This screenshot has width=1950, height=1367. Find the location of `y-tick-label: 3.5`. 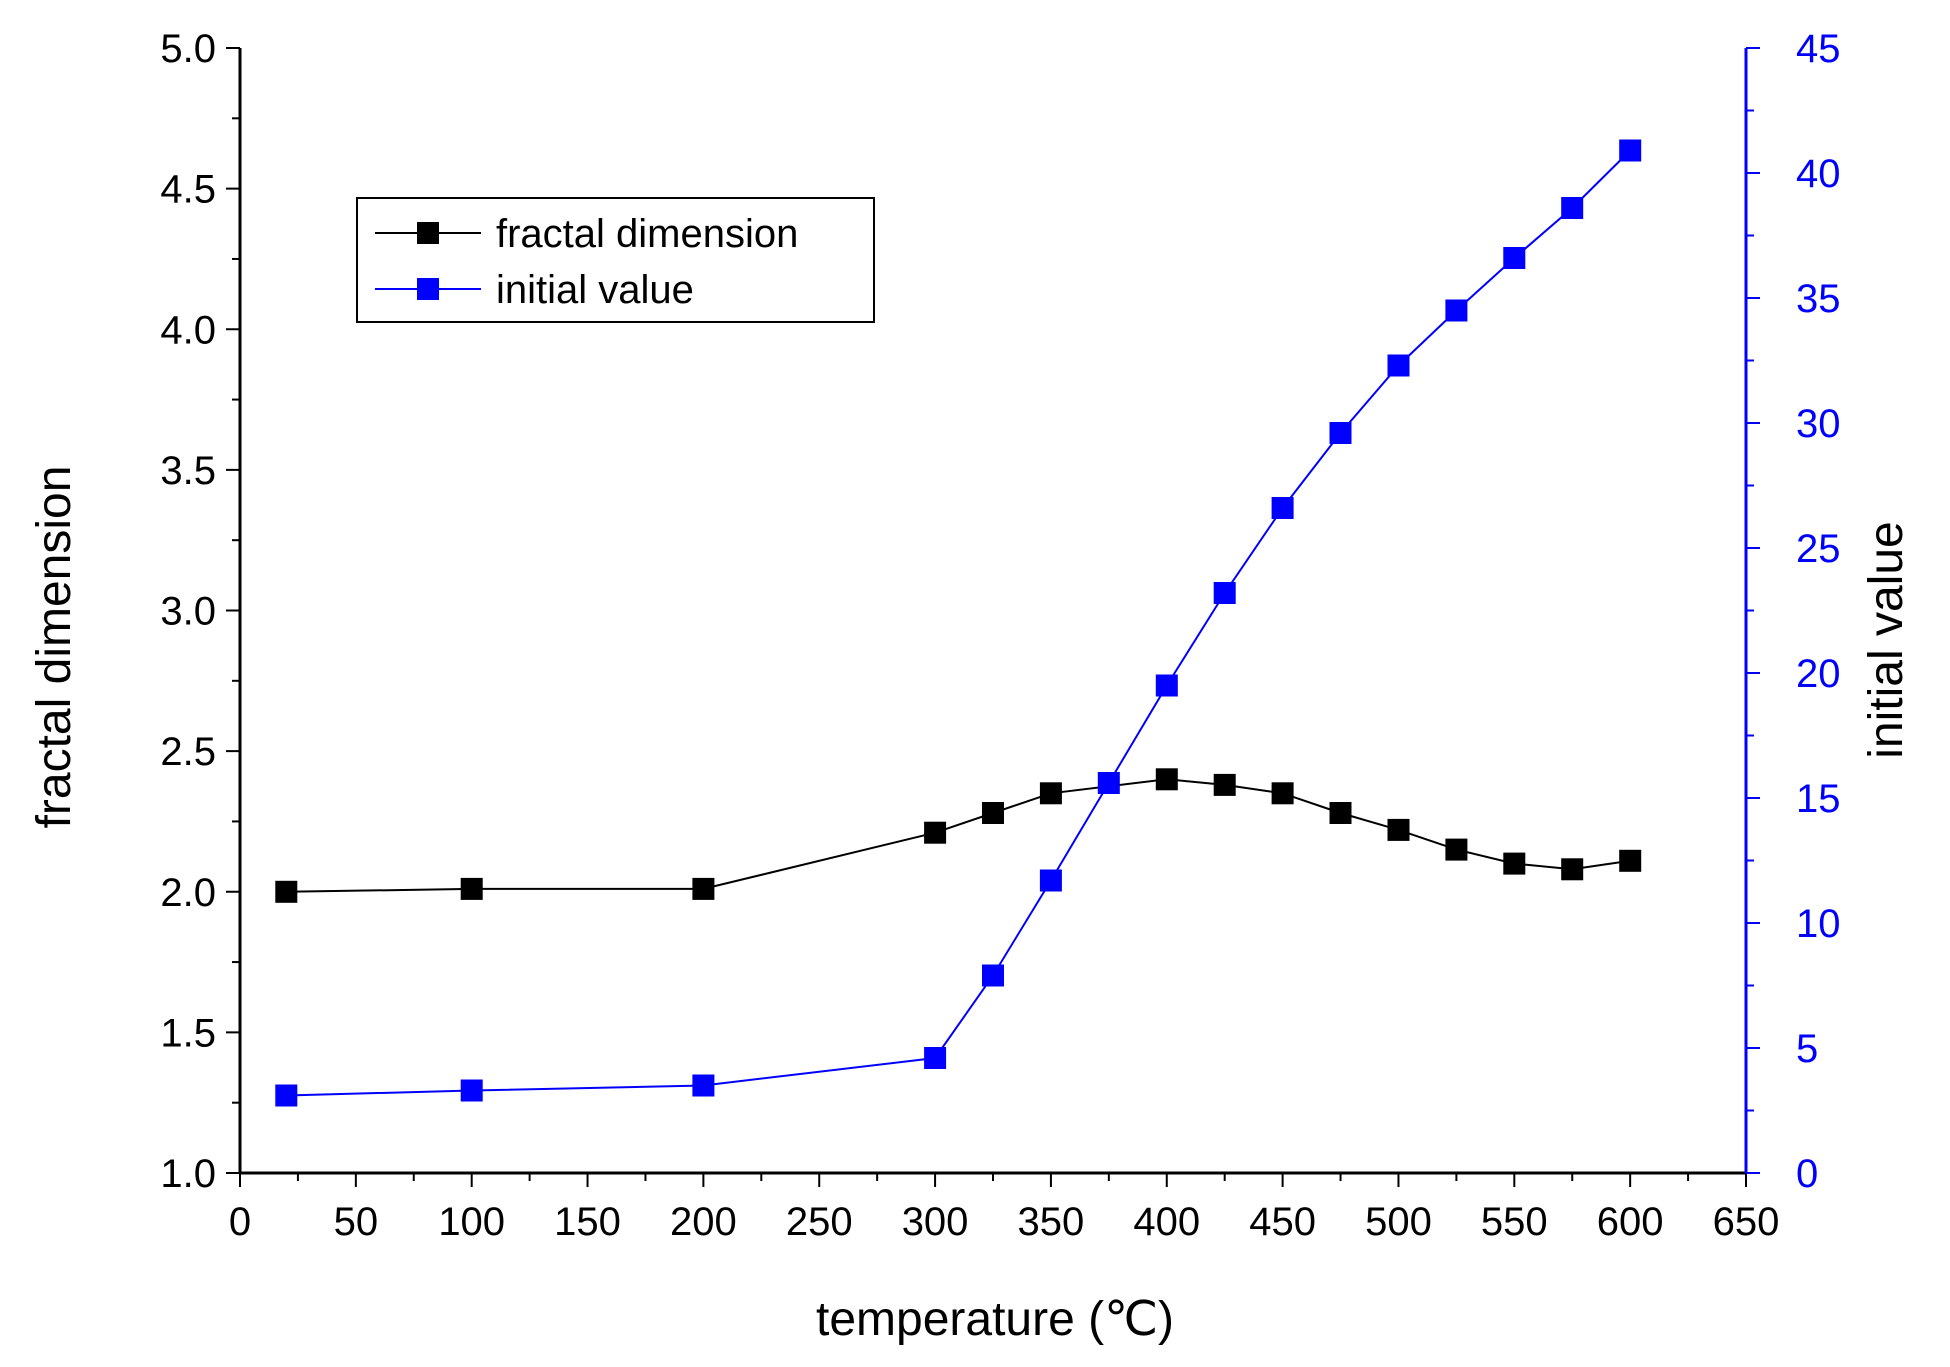

y-tick-label: 3.5 is located at coordinates (188, 471).